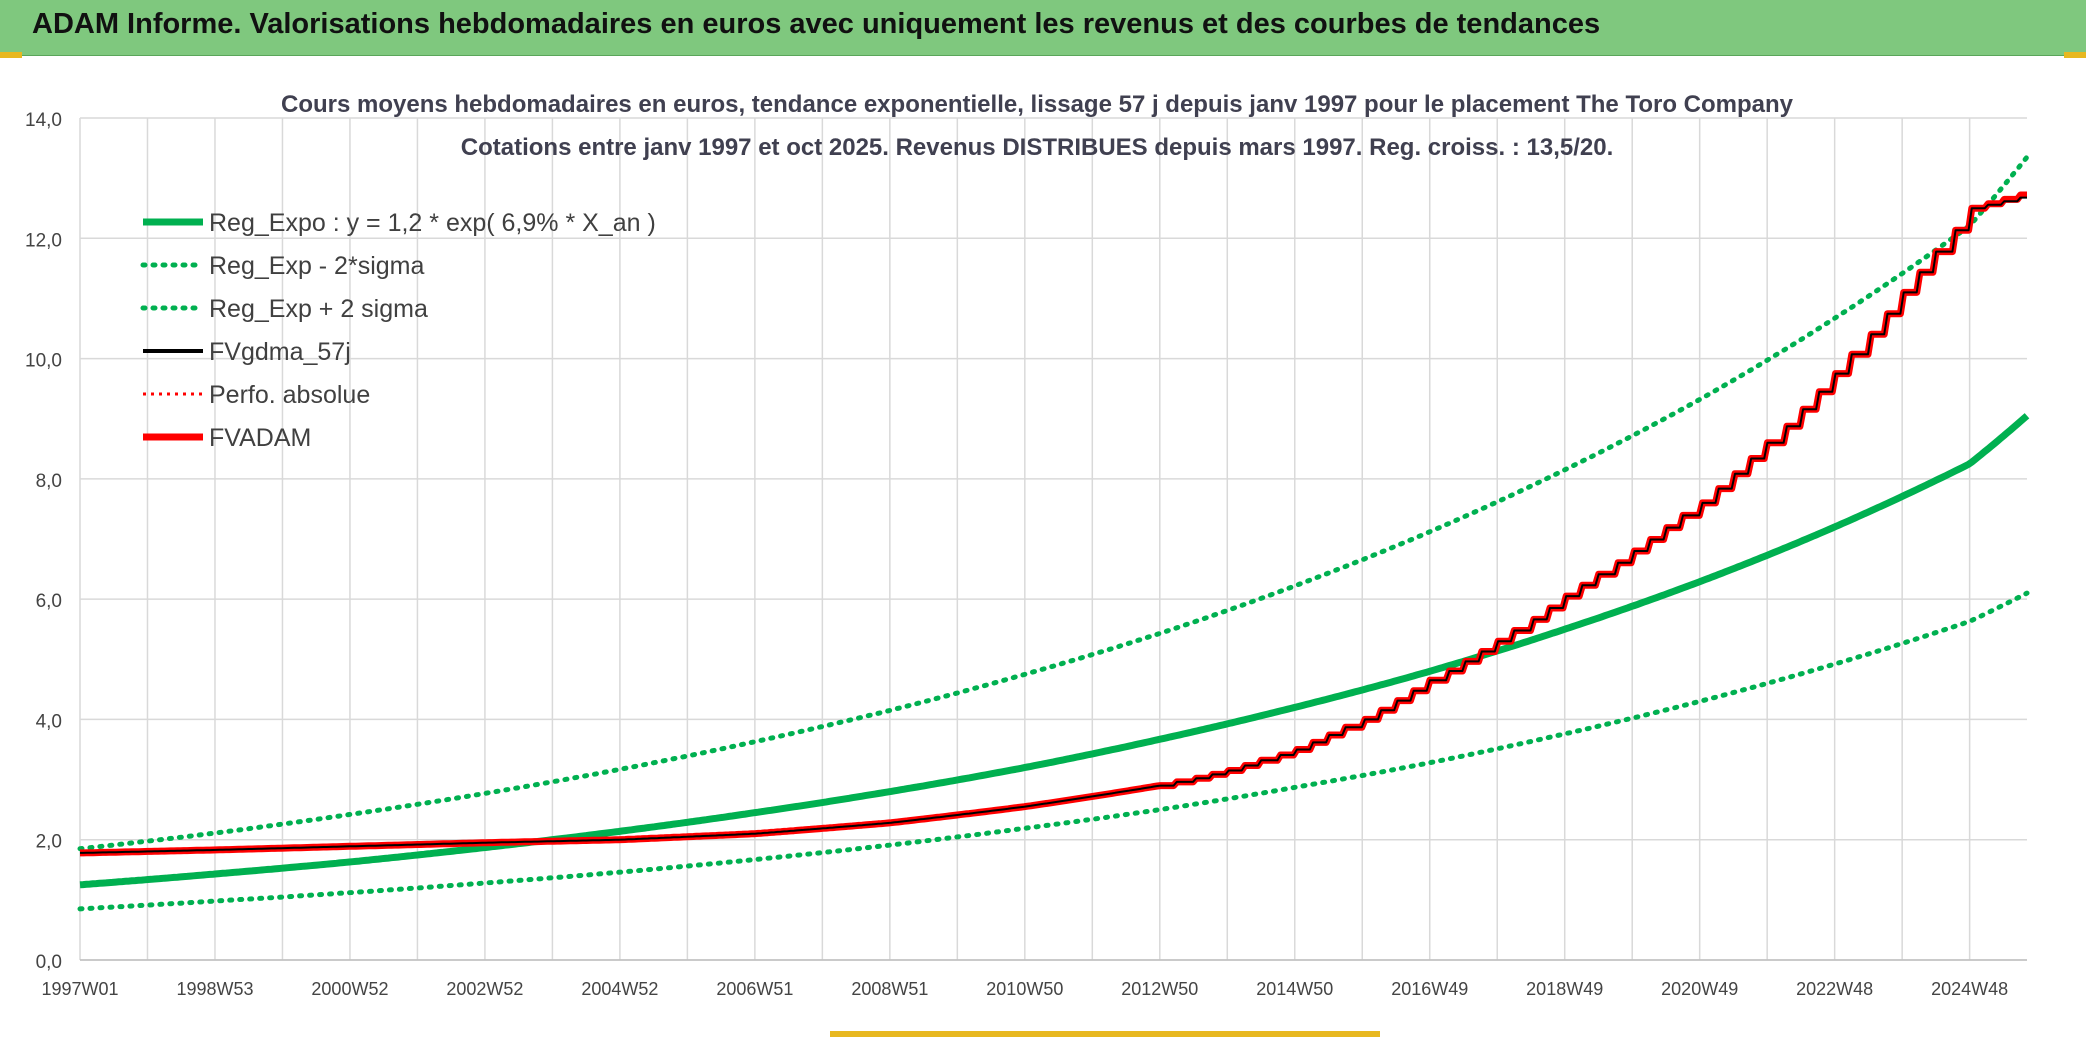  I want to click on corner-mark-bottom, so click(1105, 1034).